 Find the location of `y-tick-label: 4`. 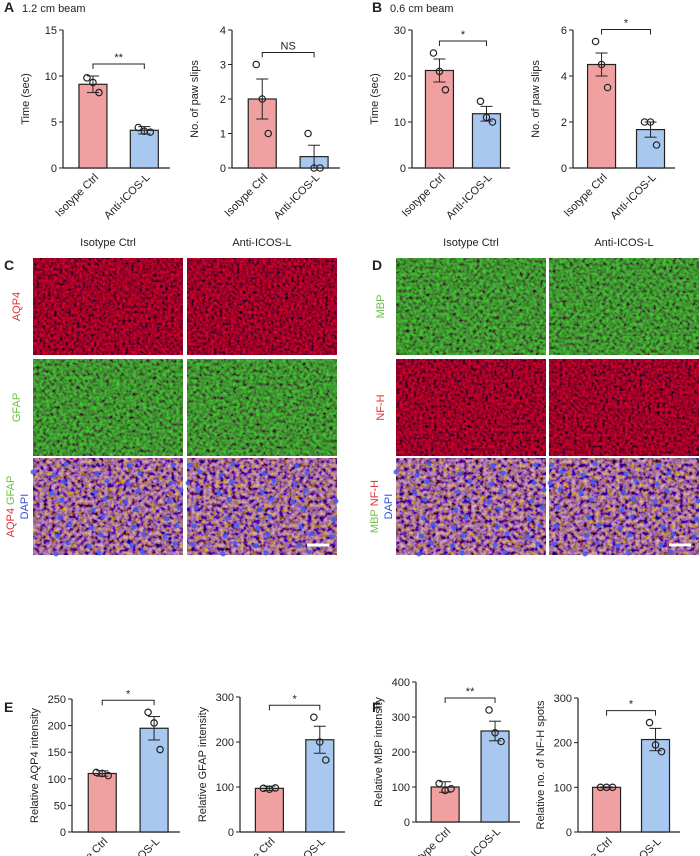

y-tick-label: 4 is located at coordinates (564, 77).